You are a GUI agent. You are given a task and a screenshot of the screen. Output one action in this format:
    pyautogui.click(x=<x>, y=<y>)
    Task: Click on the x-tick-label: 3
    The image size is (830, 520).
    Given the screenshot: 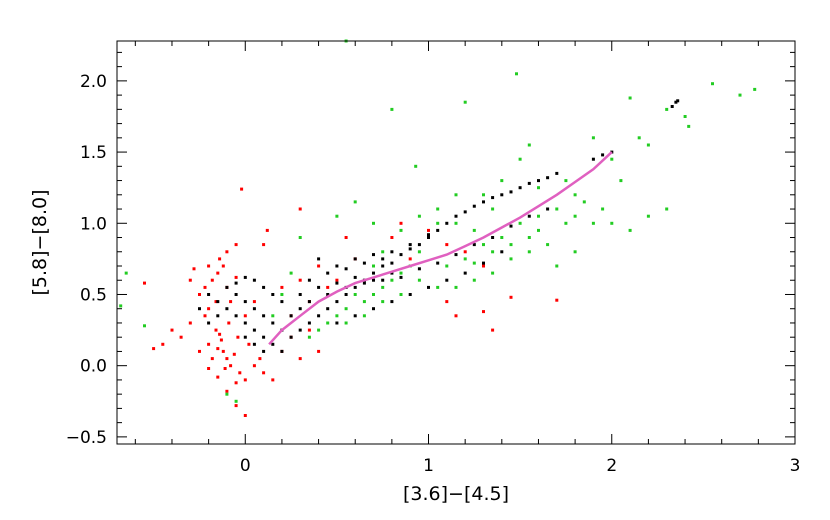 What is the action you would take?
    pyautogui.click(x=795, y=466)
    